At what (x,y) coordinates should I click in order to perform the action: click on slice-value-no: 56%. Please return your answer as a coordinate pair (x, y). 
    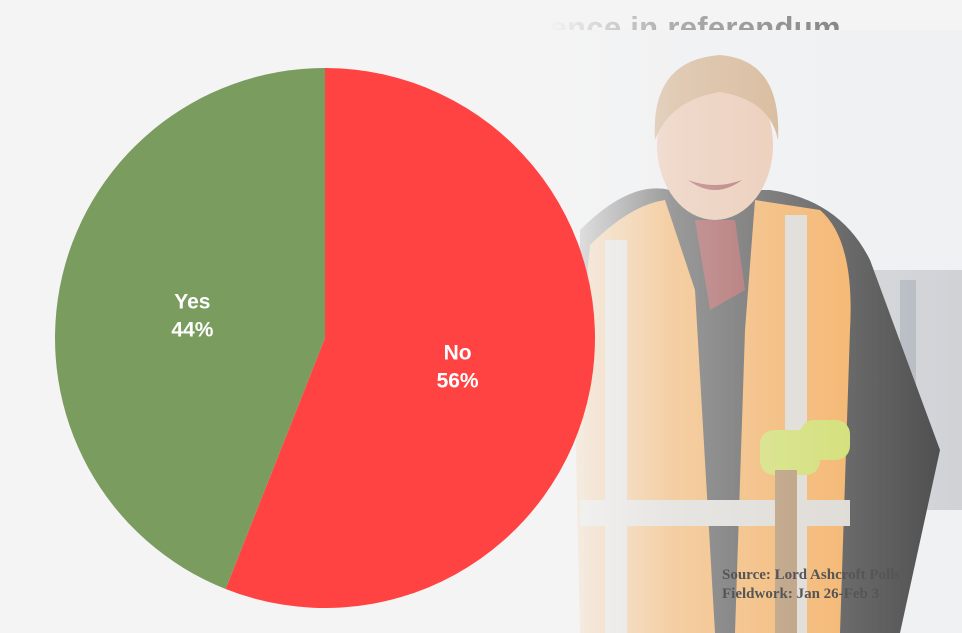
    Looking at the image, I should click on (458, 380).